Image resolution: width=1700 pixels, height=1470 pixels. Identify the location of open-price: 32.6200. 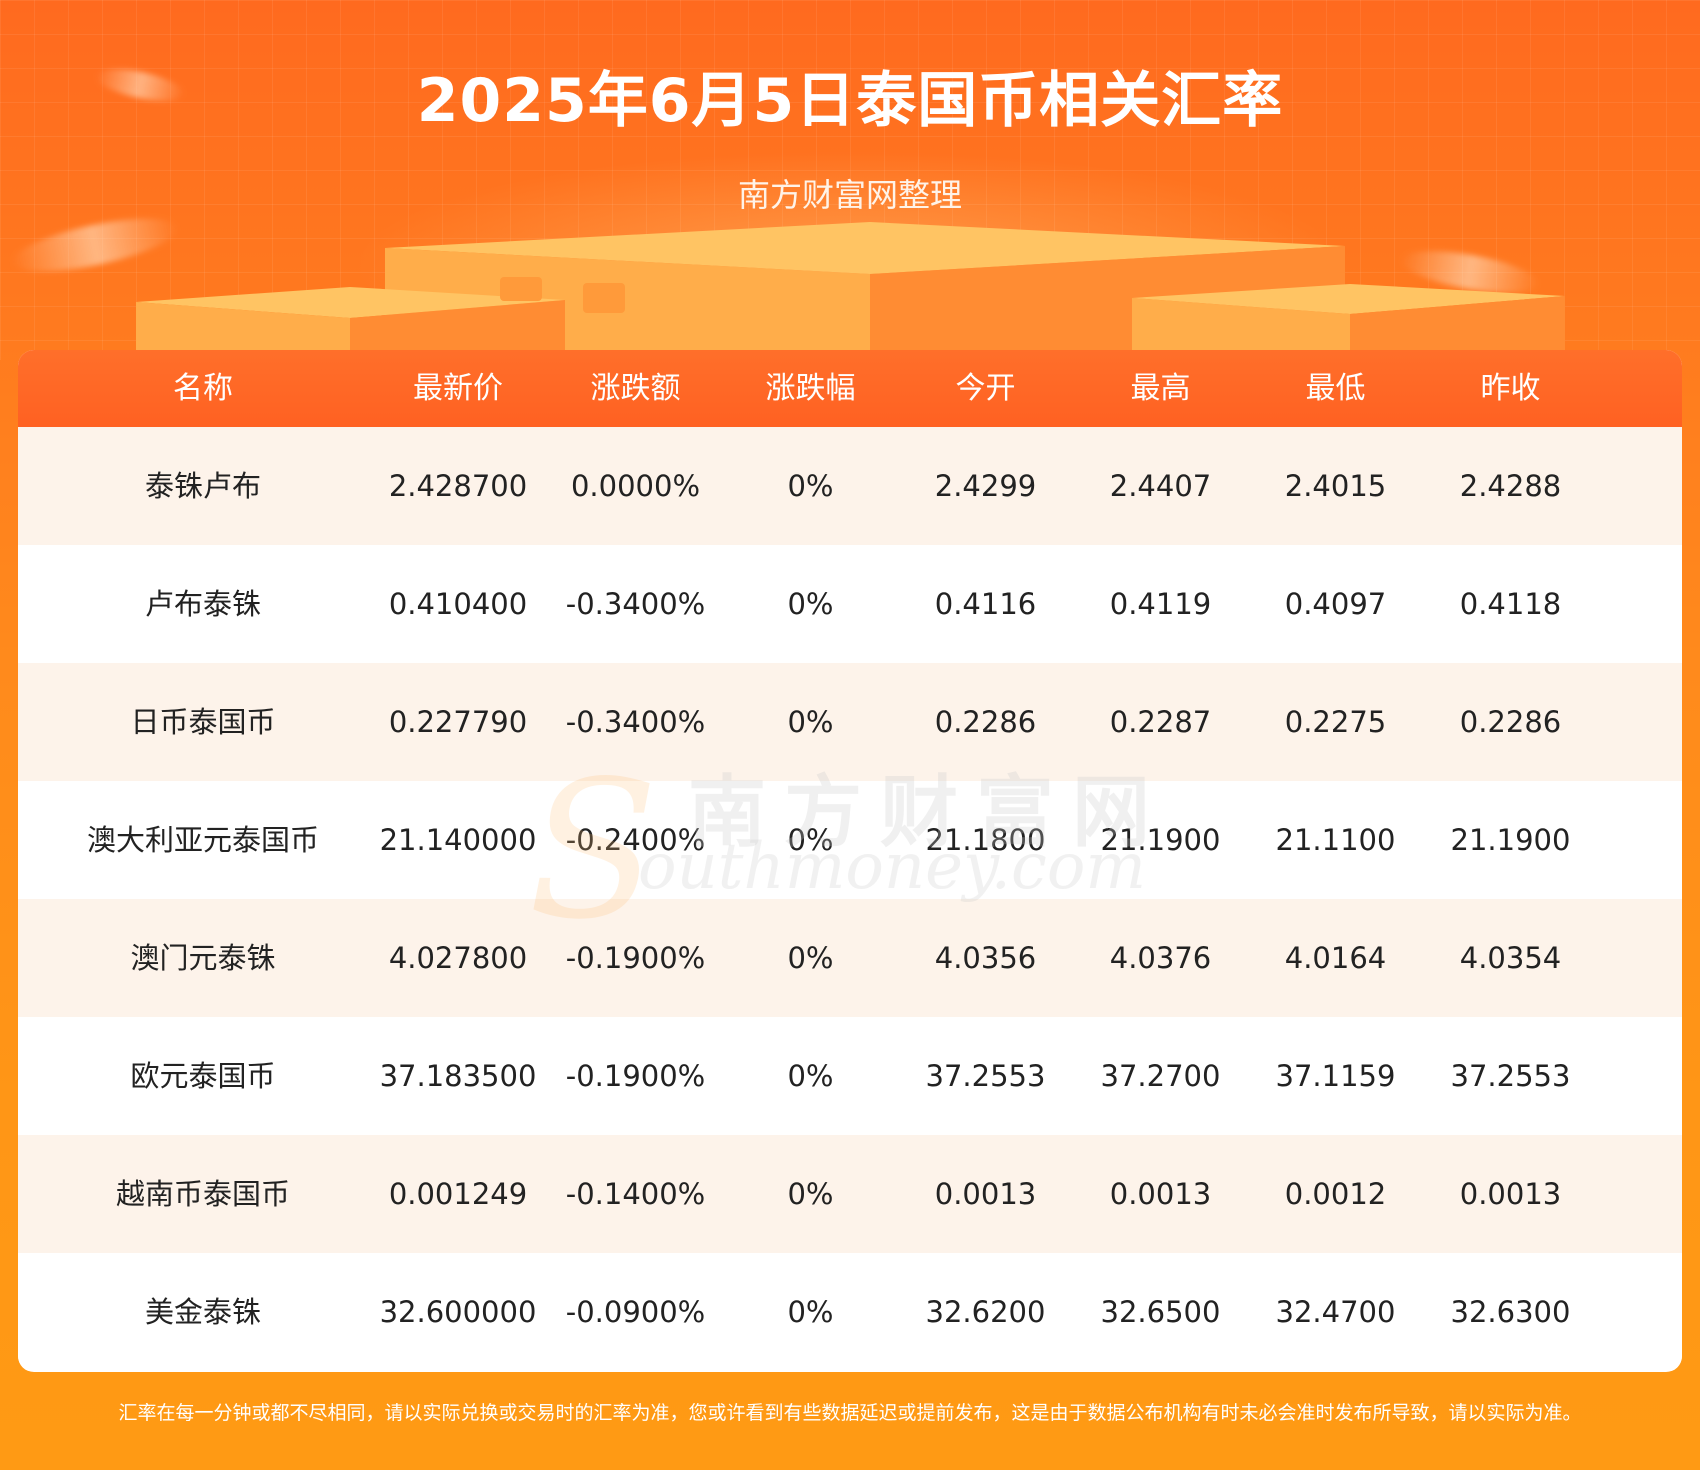
(985, 1312).